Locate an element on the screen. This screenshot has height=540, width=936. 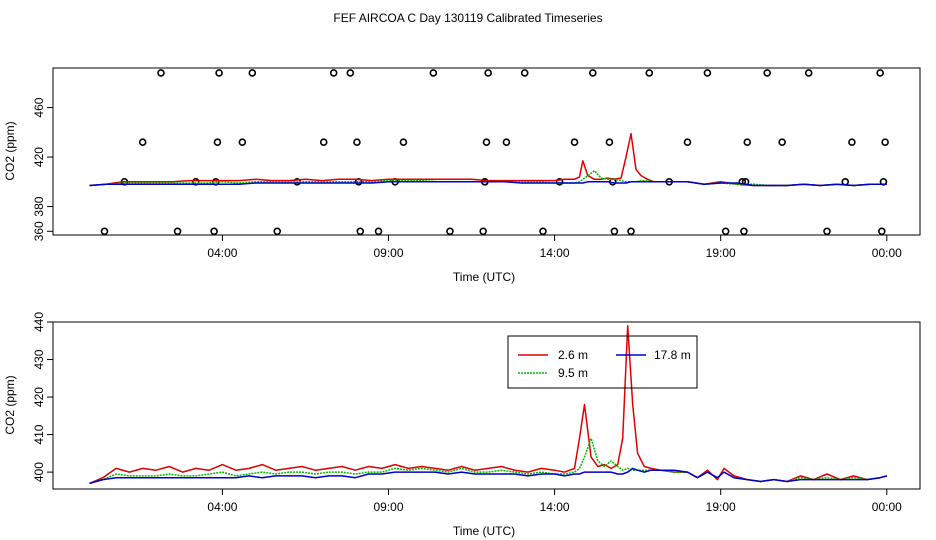
bottom-series-17-8-m is located at coordinates (488, 476).